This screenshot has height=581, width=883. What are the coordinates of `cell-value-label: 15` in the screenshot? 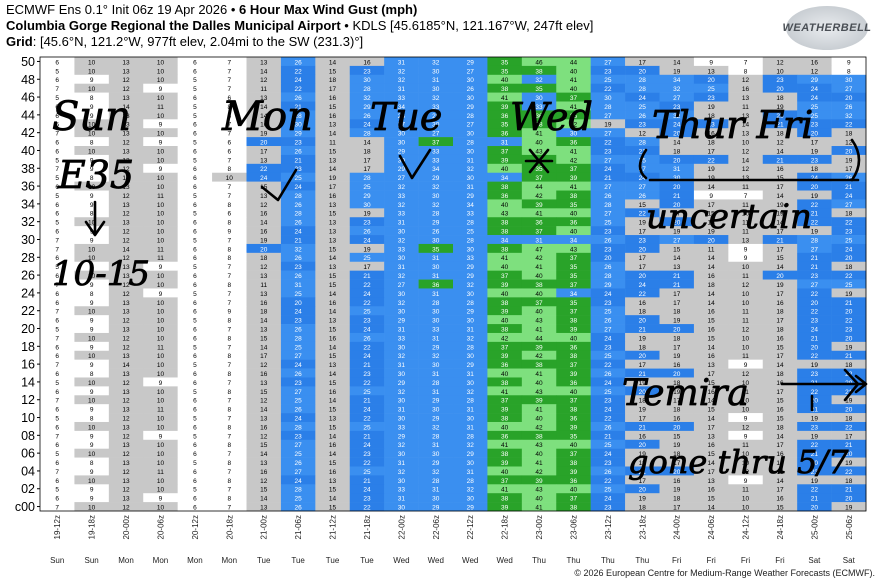 It's located at (677, 249).